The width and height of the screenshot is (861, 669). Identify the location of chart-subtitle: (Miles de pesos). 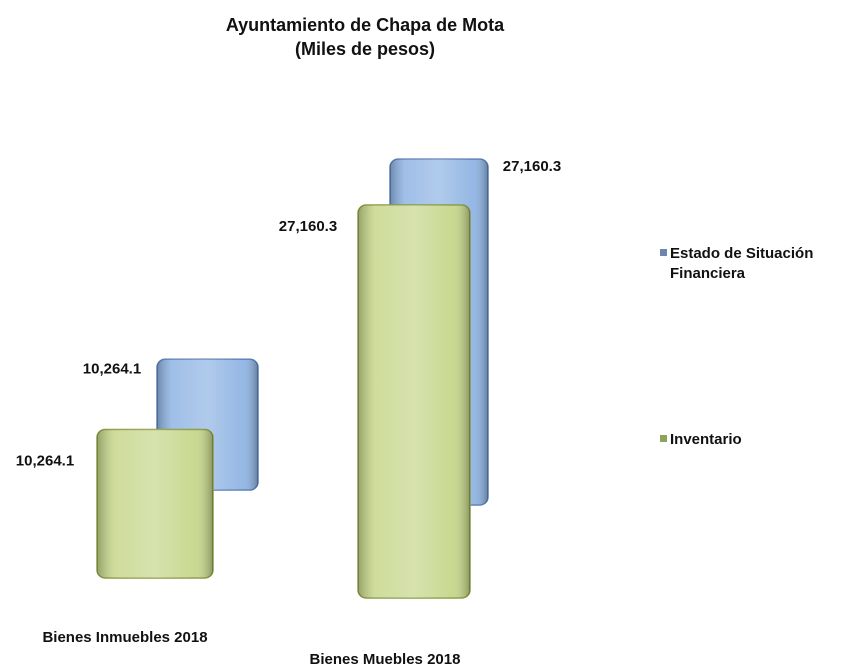
(365, 49).